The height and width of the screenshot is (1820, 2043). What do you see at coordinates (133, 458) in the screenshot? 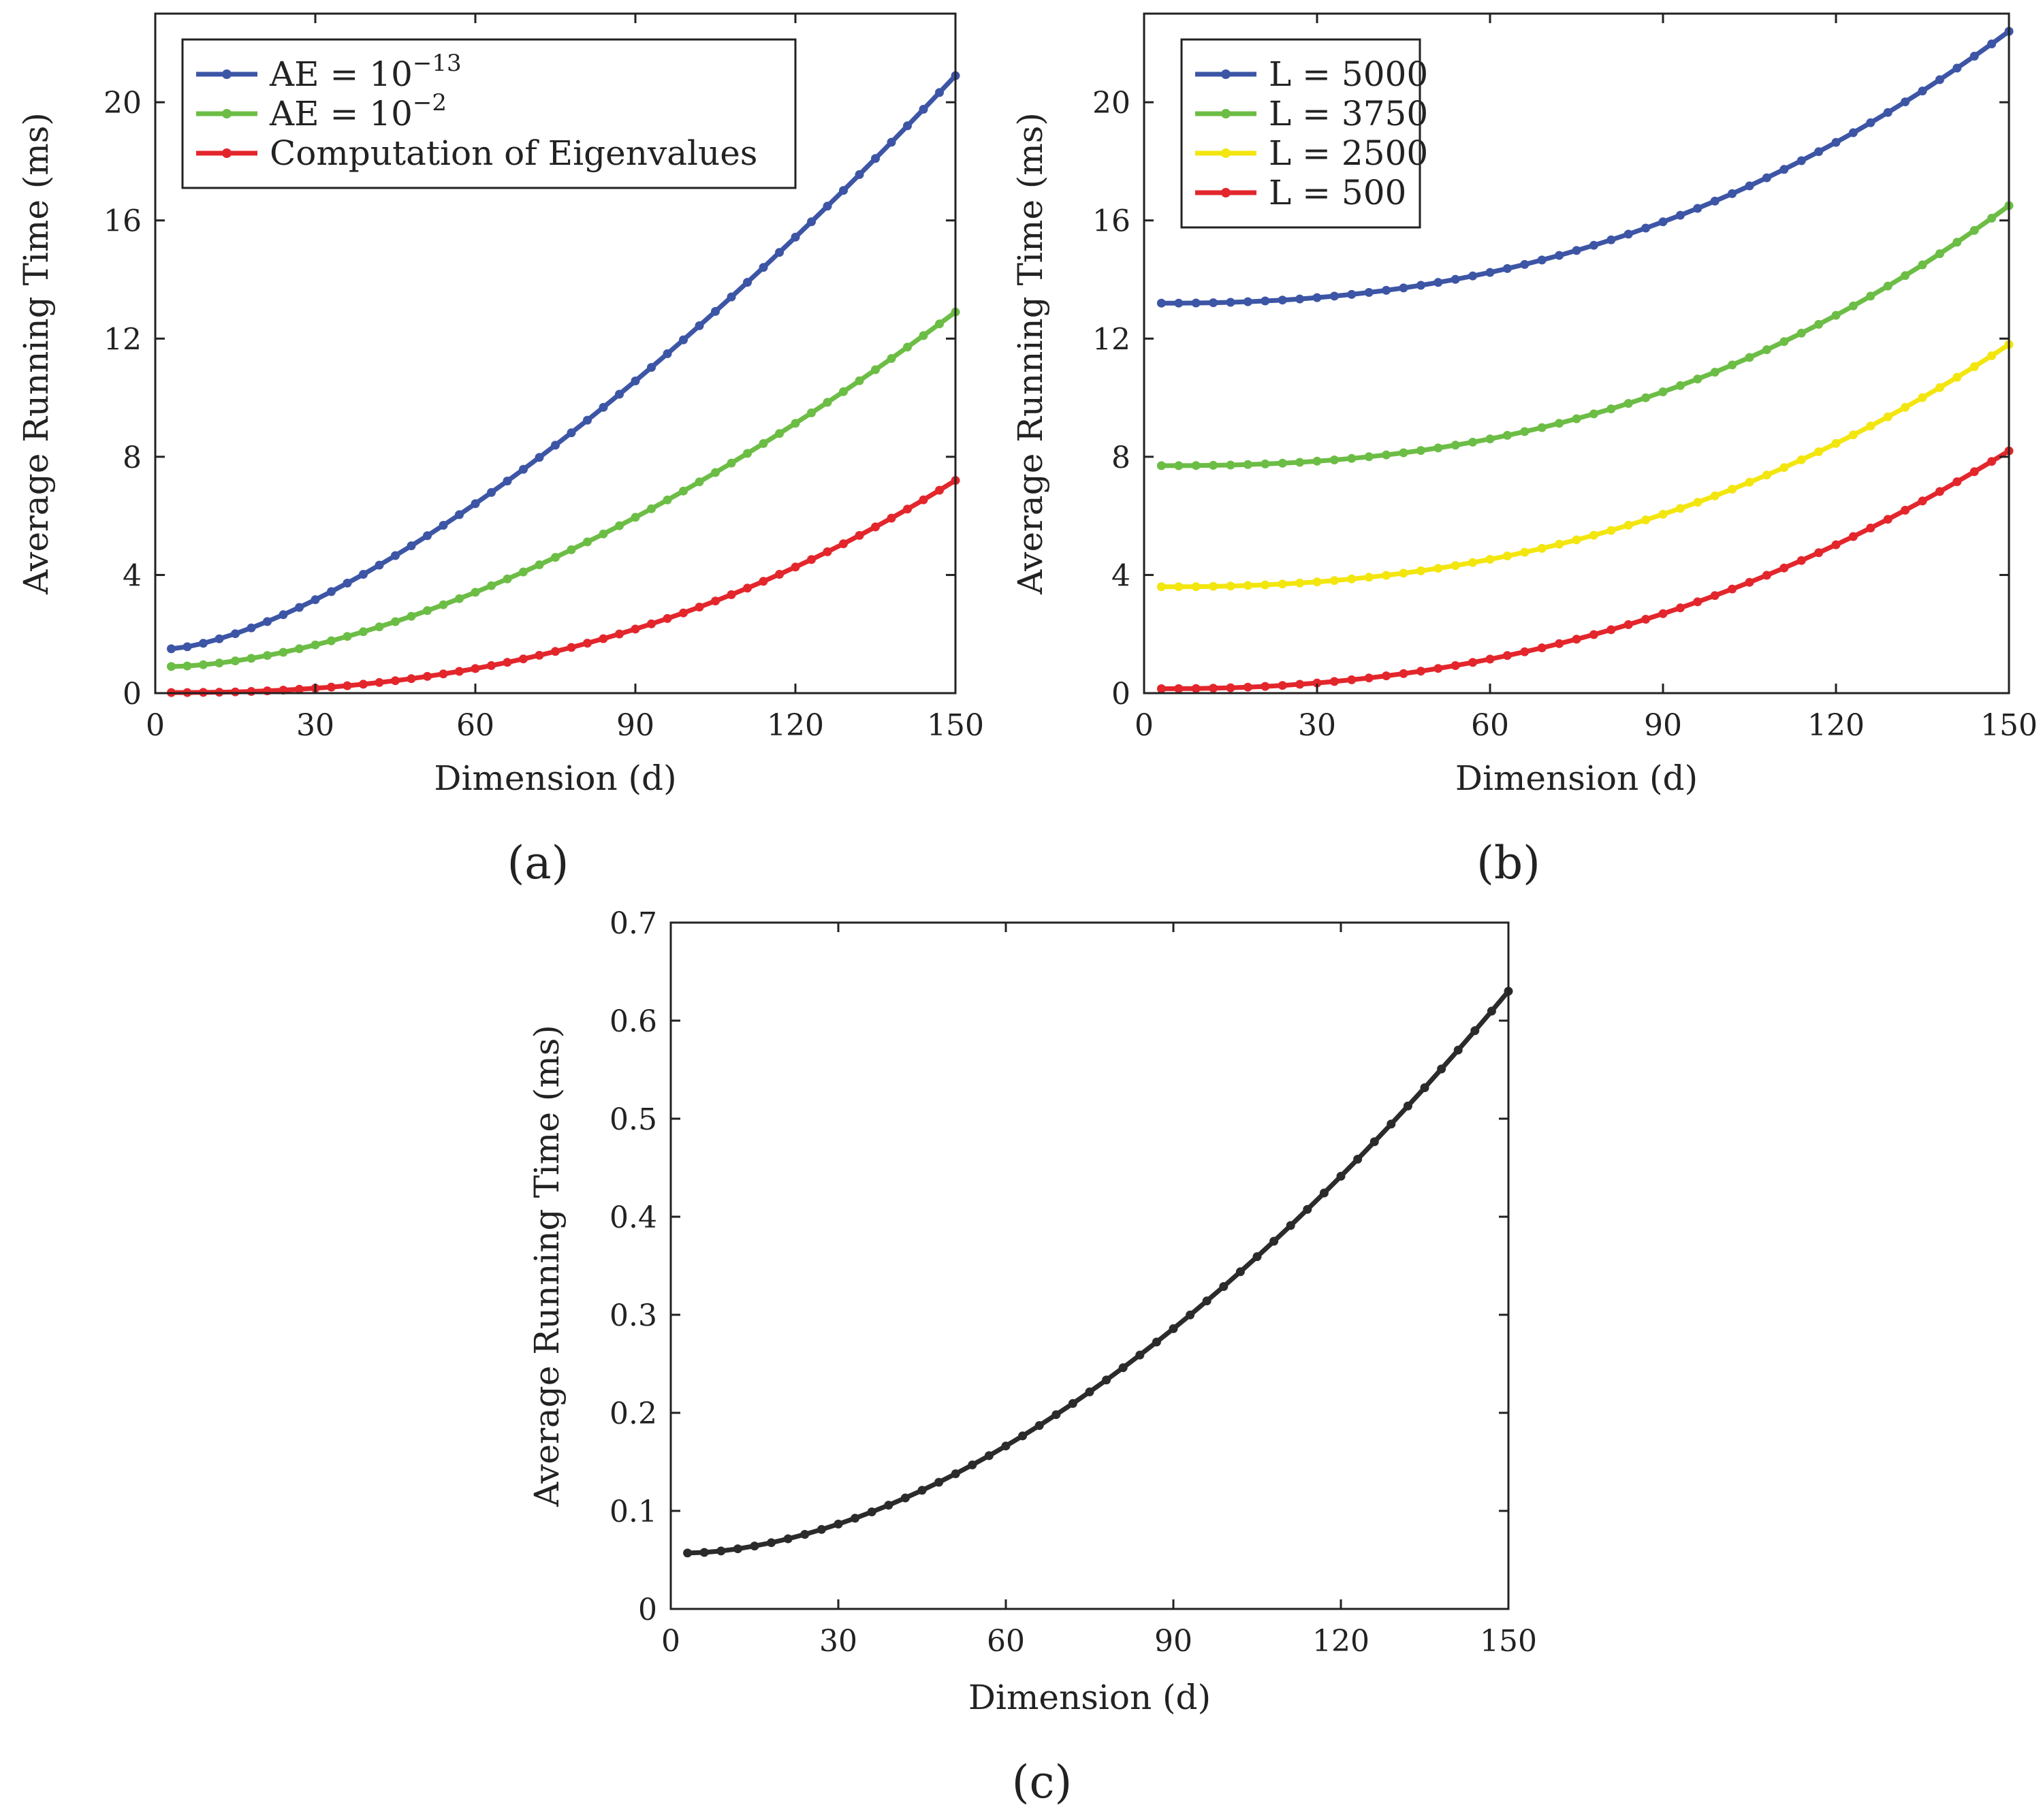
I see `y-tick-label: 8` at bounding box center [133, 458].